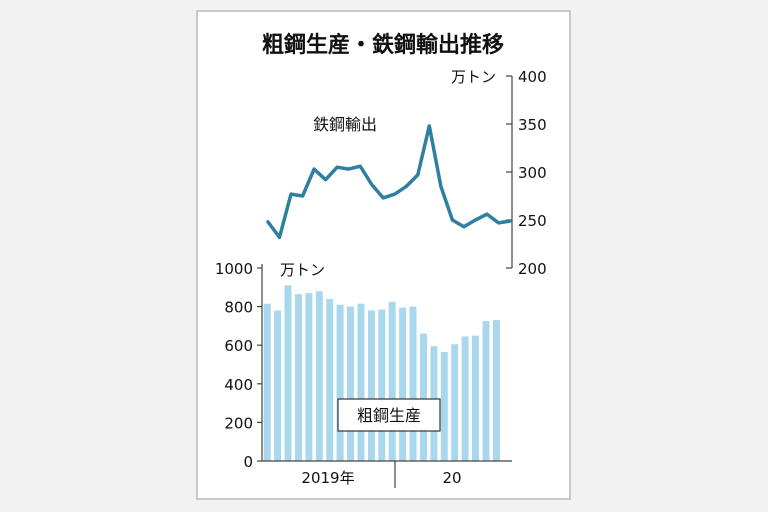 This screenshot has height=512, width=768. Describe the element at coordinates (327, 478) in the screenshot. I see `x-label-2019: 2019年` at that location.